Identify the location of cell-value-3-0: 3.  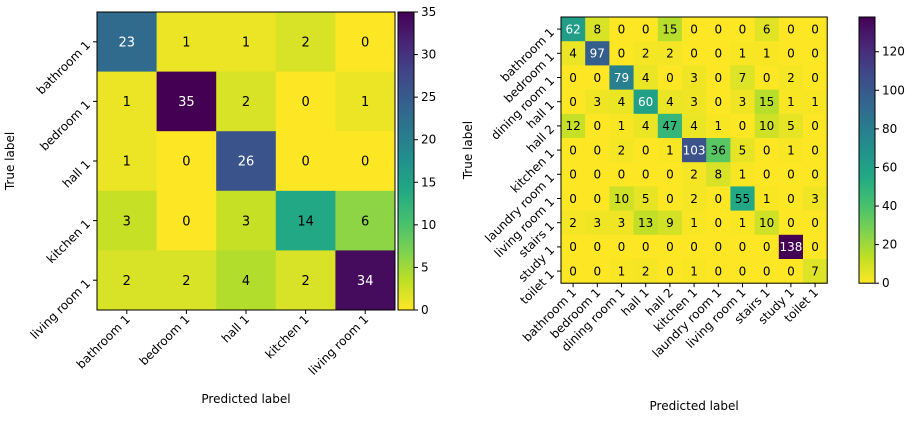
(127, 221).